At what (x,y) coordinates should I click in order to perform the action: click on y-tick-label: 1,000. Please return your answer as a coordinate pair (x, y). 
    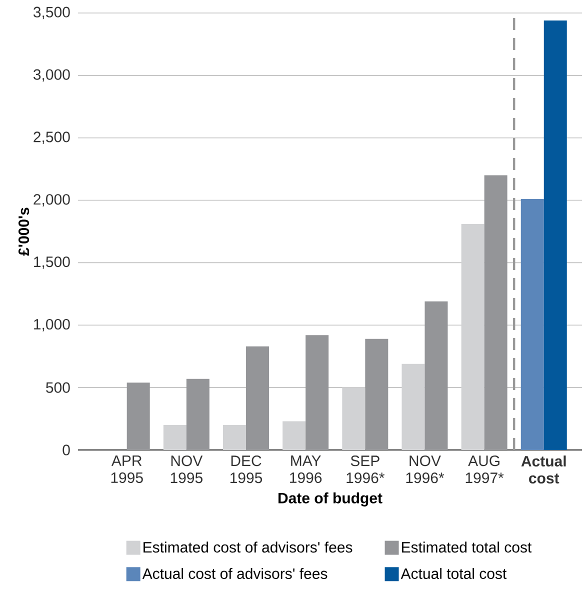
    Looking at the image, I should click on (52, 325).